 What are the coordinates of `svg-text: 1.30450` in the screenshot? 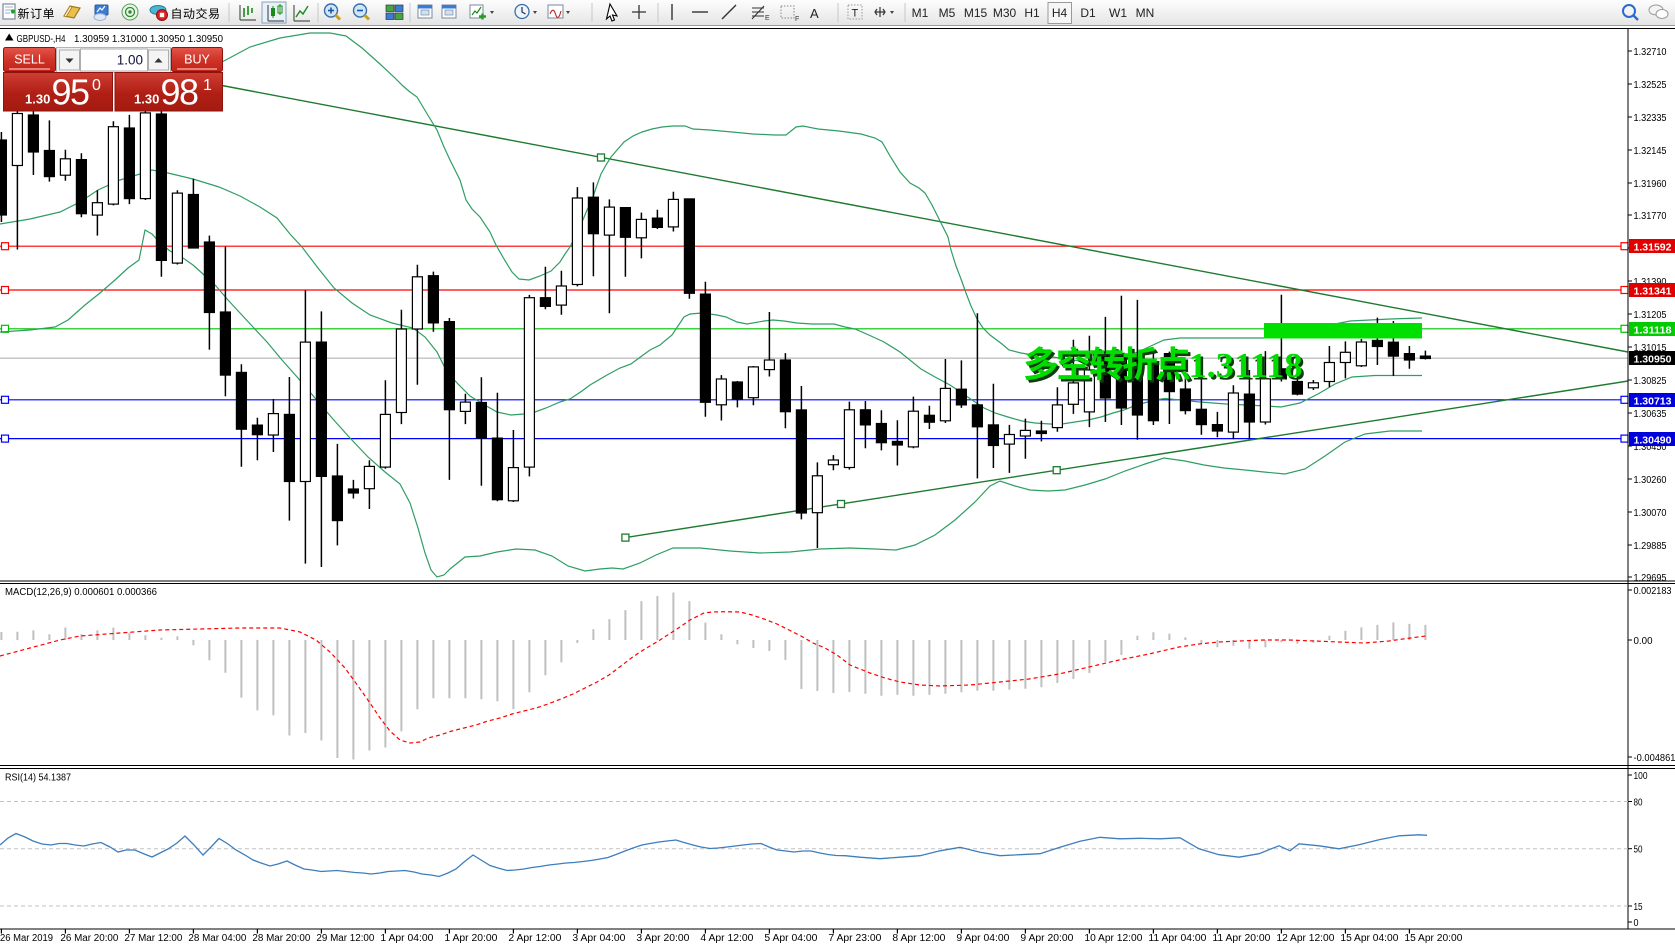 It's located at (1650, 447).